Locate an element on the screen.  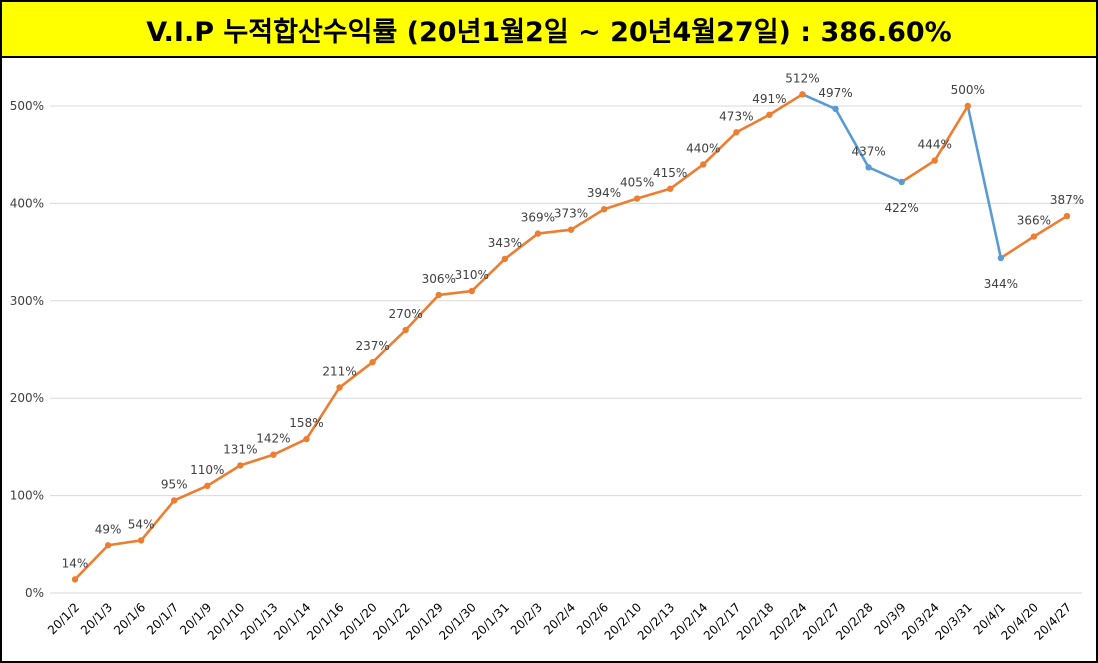
x-tick-label: 20/2/28 is located at coordinates (854, 621).